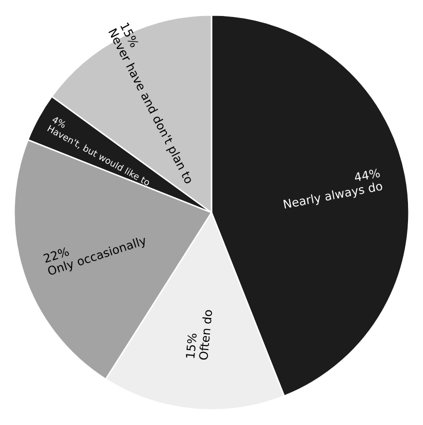  What do you see at coordinates (191, 345) in the screenshot?
I see `data-label: 15%` at bounding box center [191, 345].